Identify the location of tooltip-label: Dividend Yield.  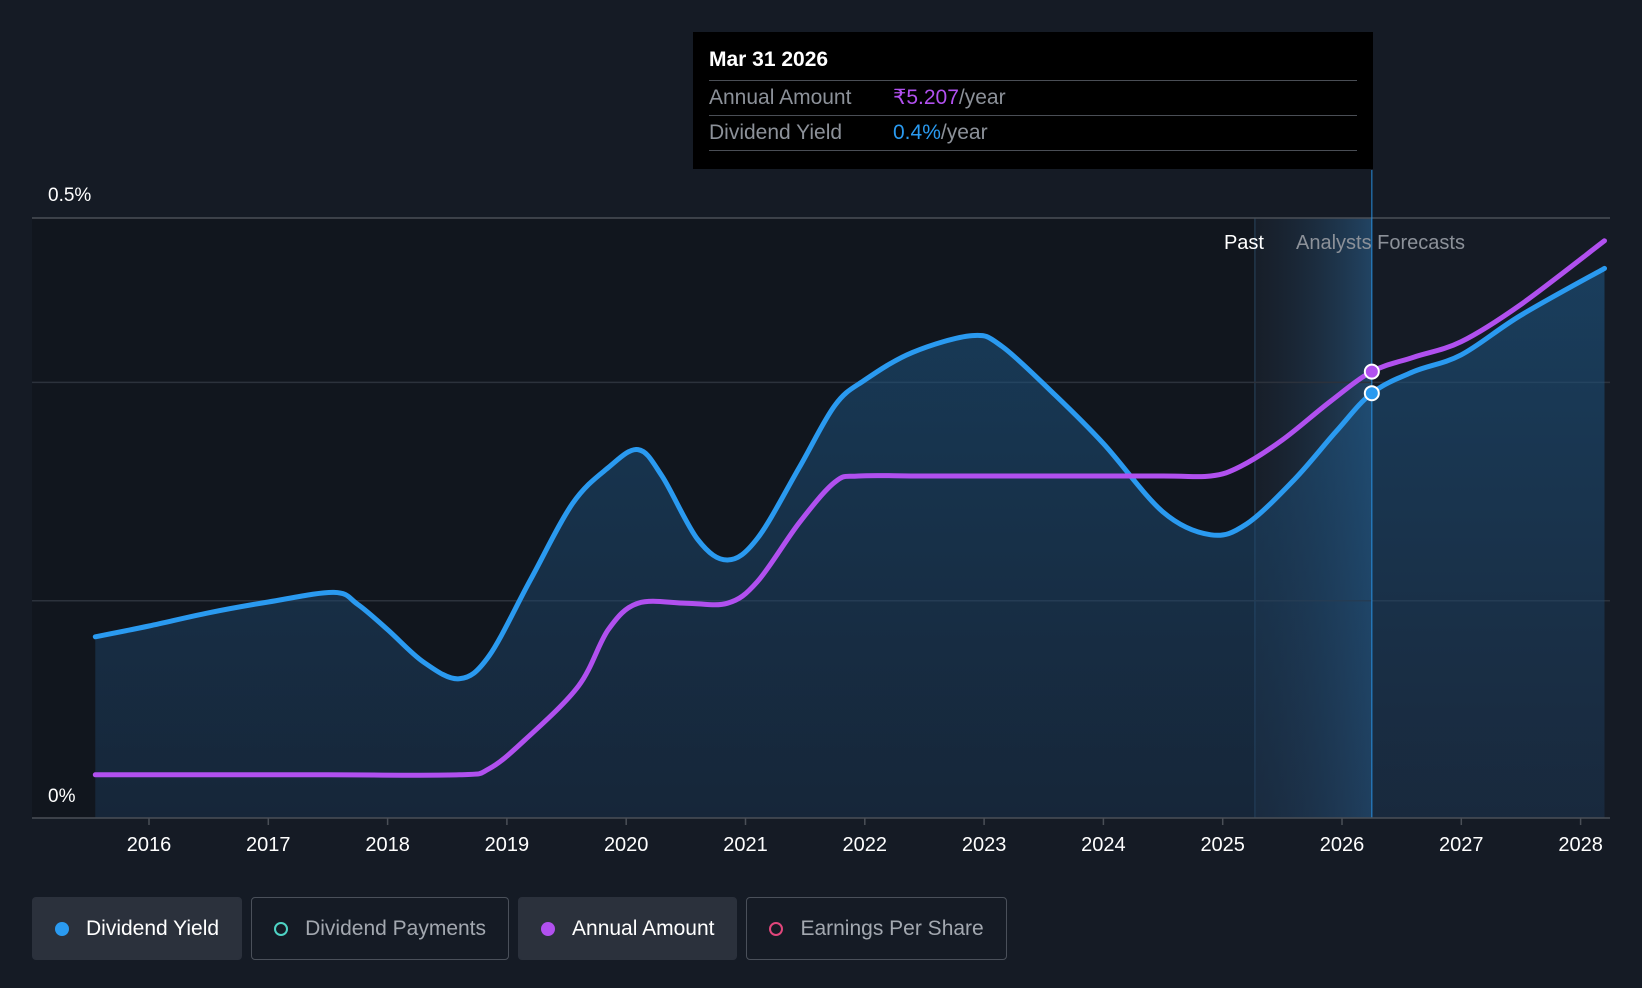
(776, 132).